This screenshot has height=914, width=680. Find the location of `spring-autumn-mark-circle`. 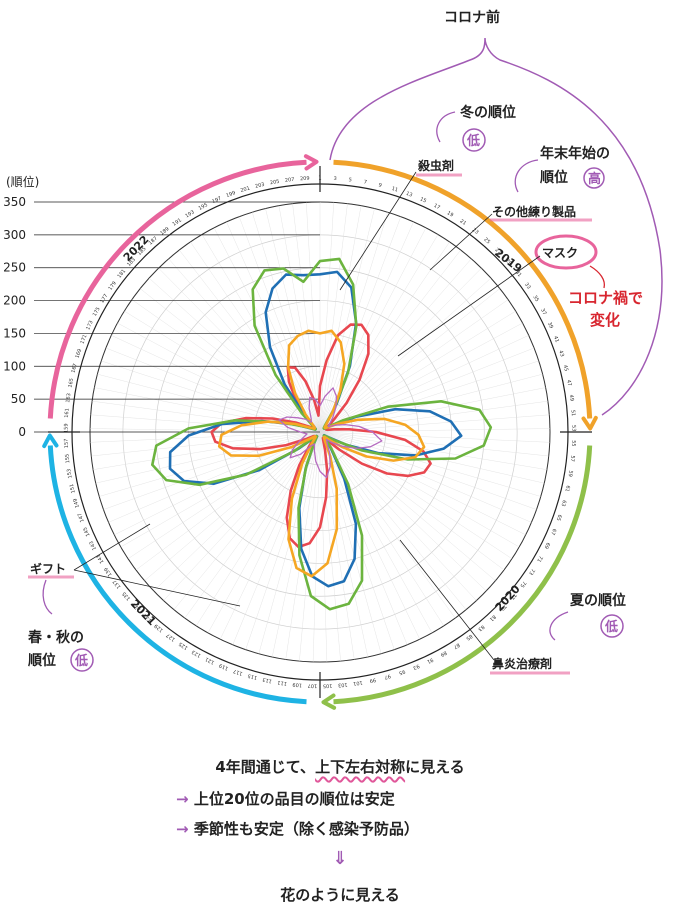

spring-autumn-mark-circle is located at coordinates (82, 660).